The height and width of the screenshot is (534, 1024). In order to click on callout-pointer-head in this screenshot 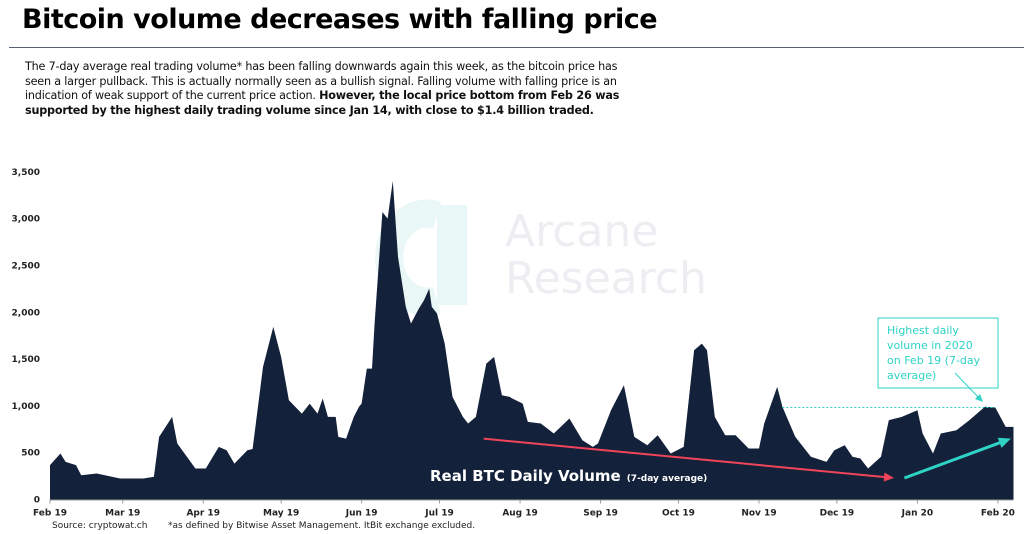, I will do `click(979, 398)`.